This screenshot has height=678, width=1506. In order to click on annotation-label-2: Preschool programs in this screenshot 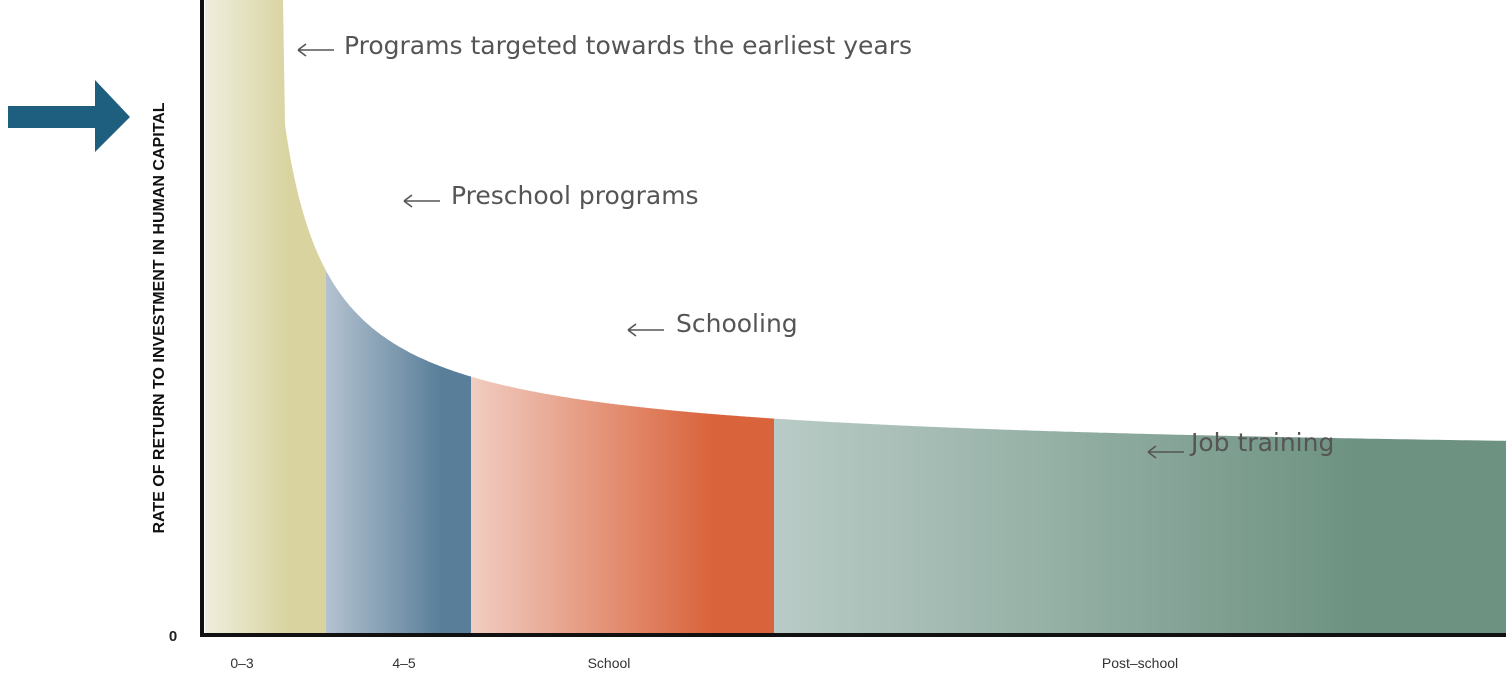, I will do `click(575, 195)`.